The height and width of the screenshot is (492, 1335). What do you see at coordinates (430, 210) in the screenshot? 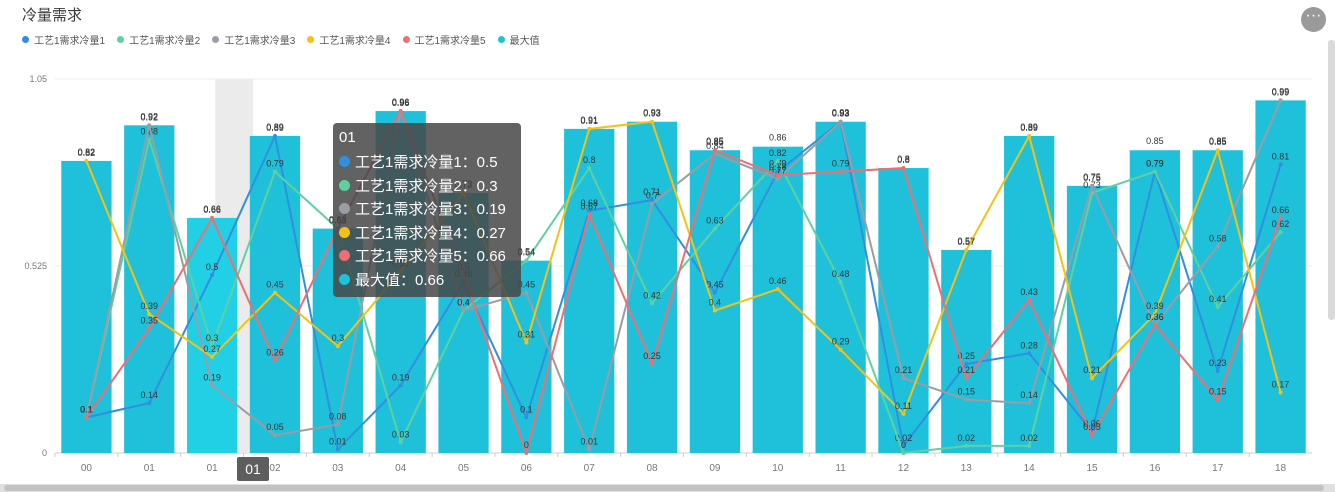
I see `tooltip-label: 工艺1需求冷量3：0.19` at bounding box center [430, 210].